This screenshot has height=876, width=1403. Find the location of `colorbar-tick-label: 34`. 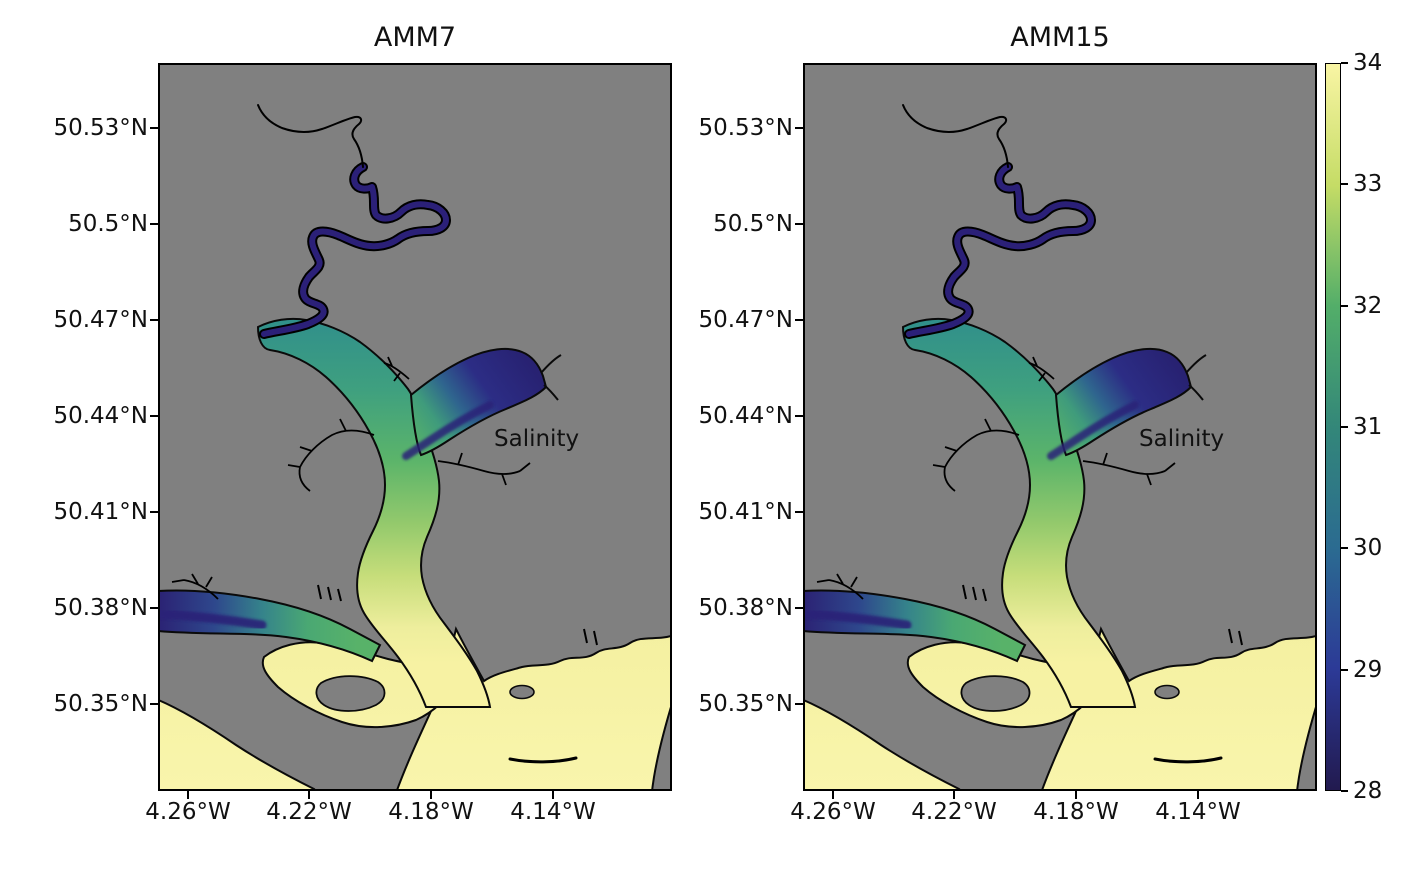

colorbar-tick-label: 34 is located at coordinates (1368, 63).